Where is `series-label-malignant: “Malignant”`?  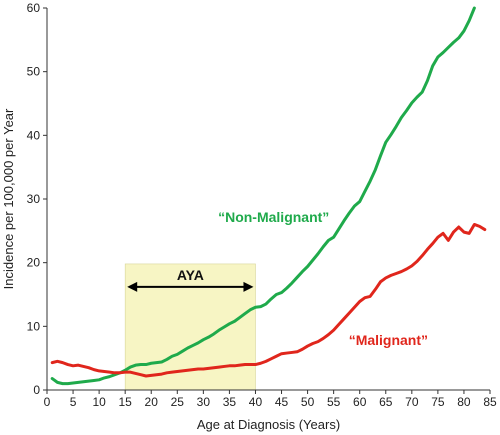
series-label-malignant: “Malignant” is located at coordinates (388, 340).